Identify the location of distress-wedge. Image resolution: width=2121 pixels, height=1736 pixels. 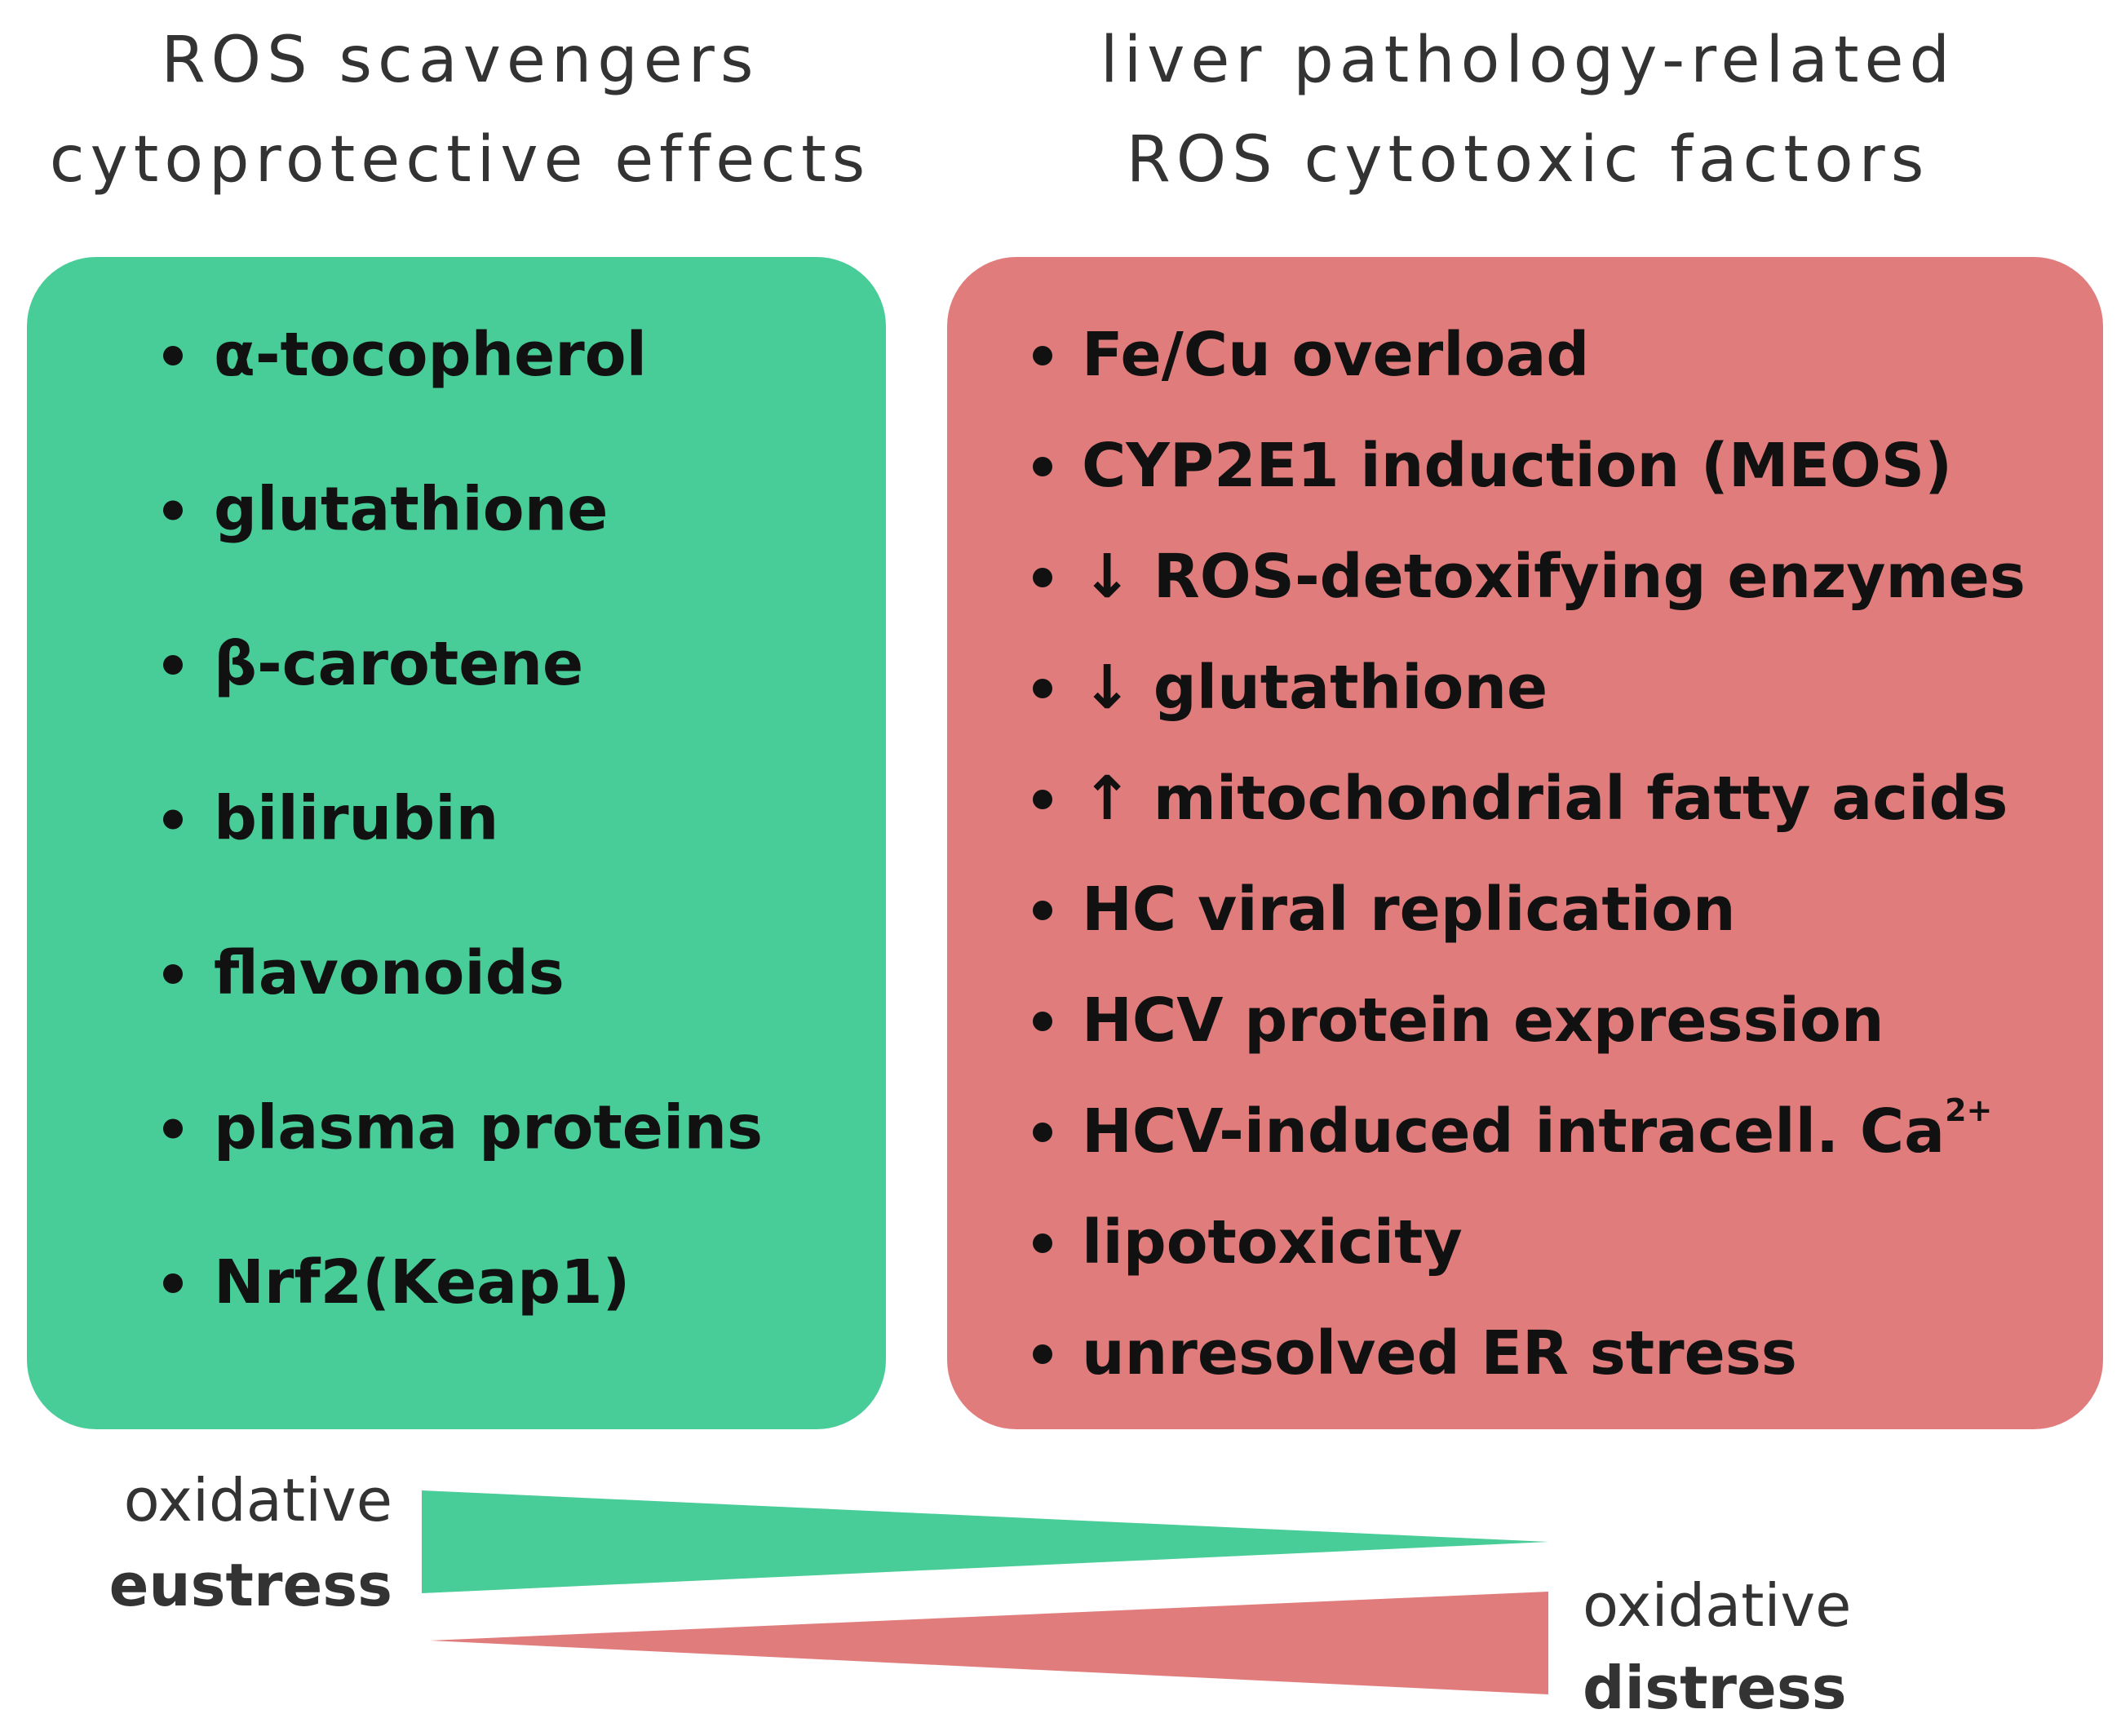
(989, 1643).